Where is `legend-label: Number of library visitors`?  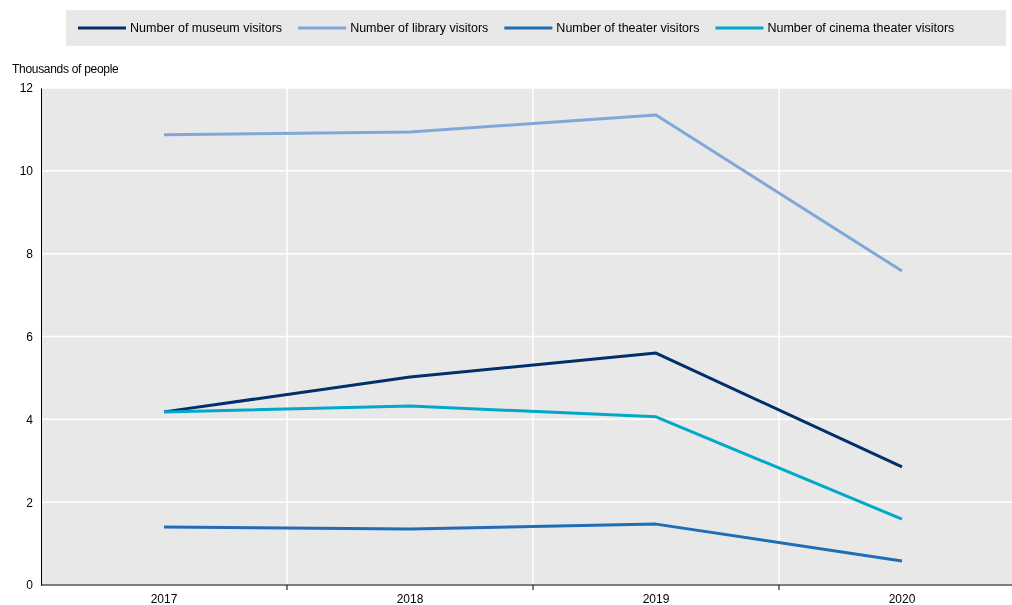
legend-label: Number of library visitors is located at coordinates (419, 28).